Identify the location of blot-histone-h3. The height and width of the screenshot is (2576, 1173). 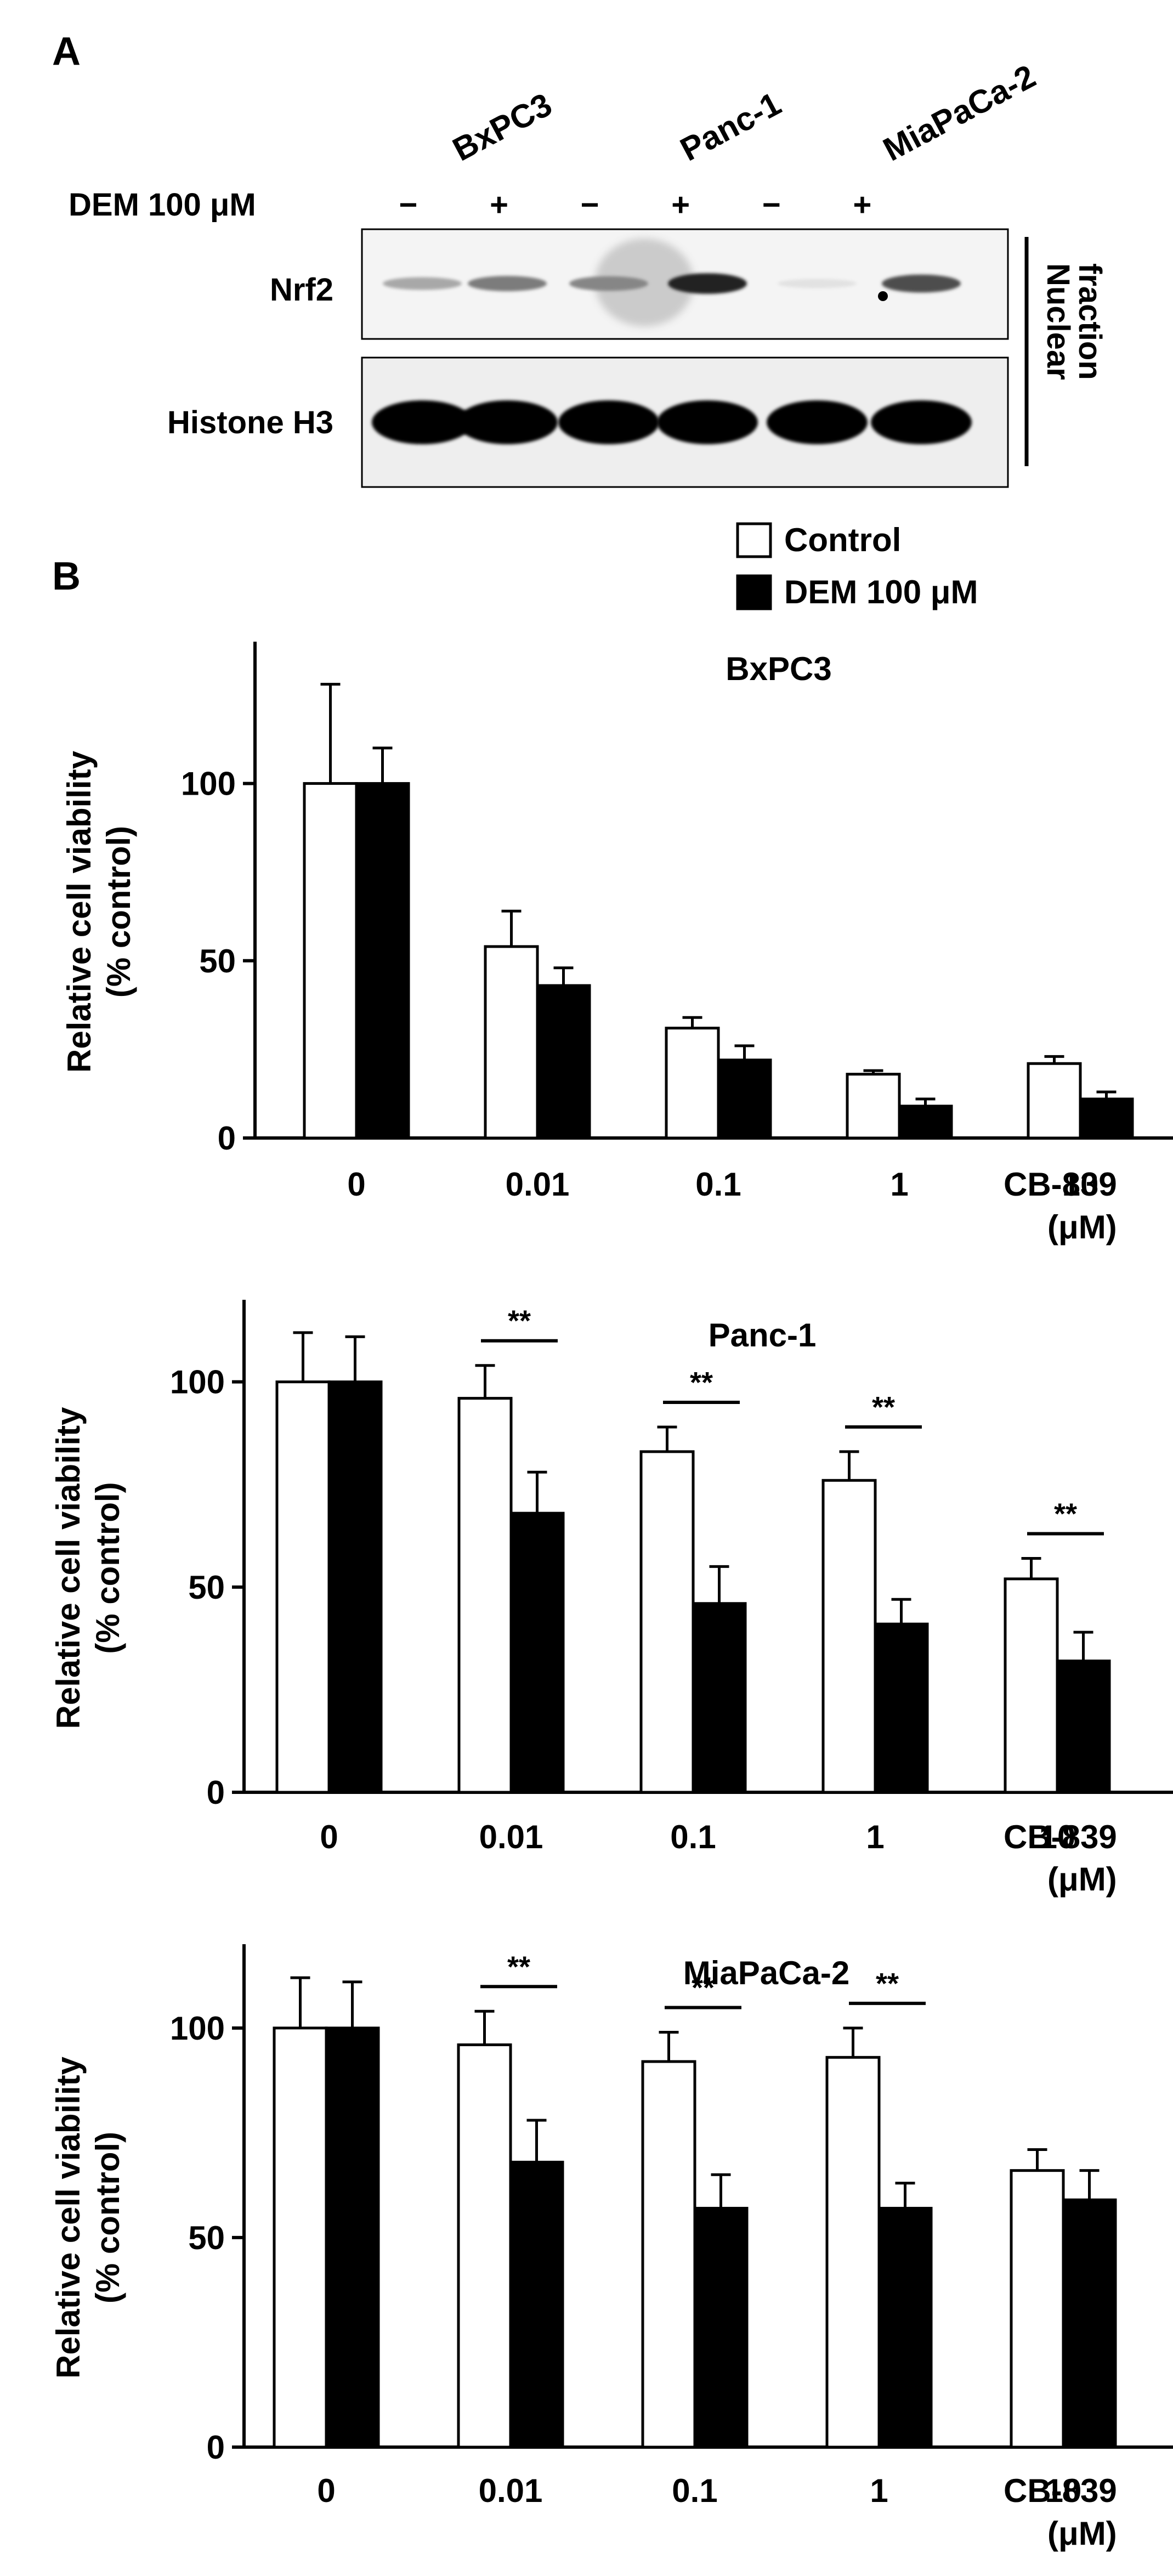
(685, 422).